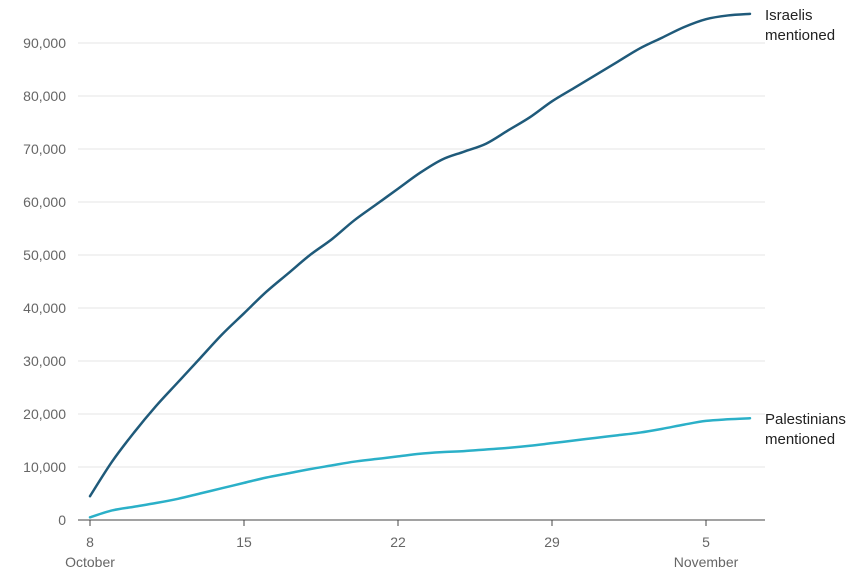  I want to click on x-tick-label: 29, so click(552, 542).